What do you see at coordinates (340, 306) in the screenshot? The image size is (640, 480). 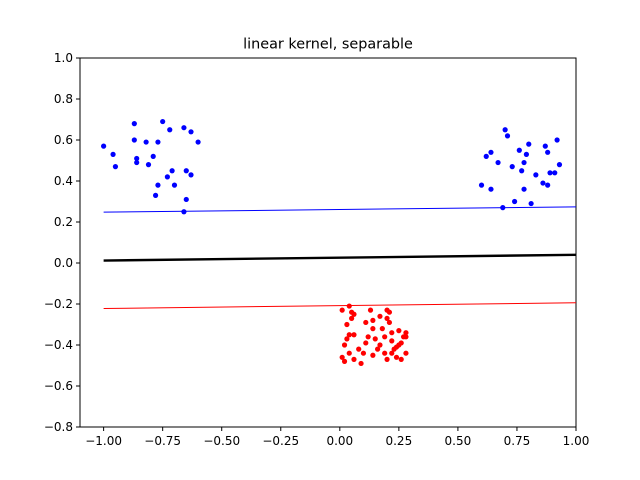 I see `margin-lower-line` at bounding box center [340, 306].